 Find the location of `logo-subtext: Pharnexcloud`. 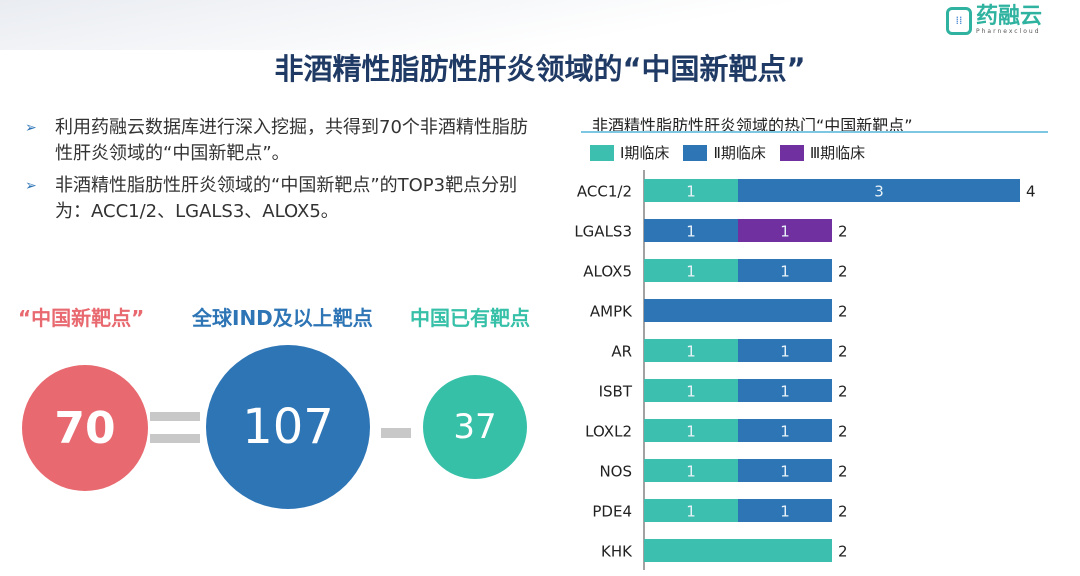

logo-subtext: Pharnexcloud is located at coordinates (1008, 31).